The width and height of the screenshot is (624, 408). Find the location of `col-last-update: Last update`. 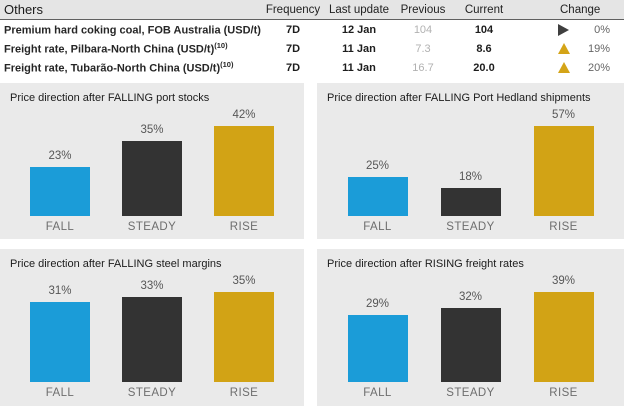

col-last-update: Last update is located at coordinates (359, 9).